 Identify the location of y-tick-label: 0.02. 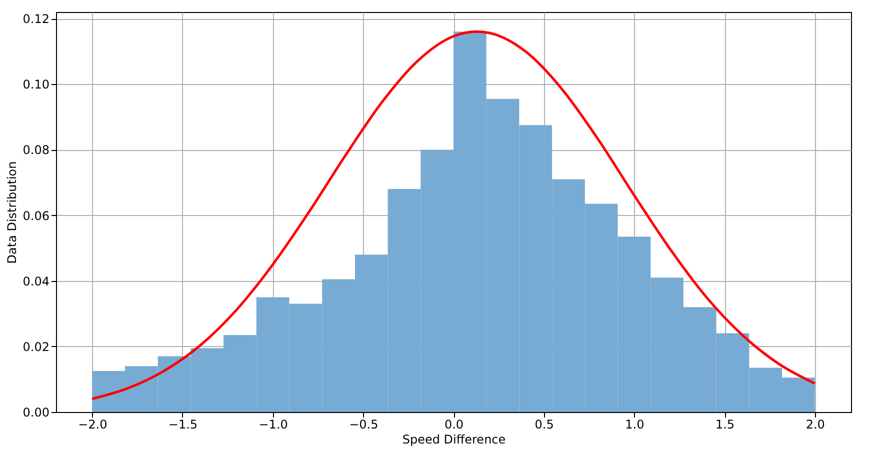
(36, 347).